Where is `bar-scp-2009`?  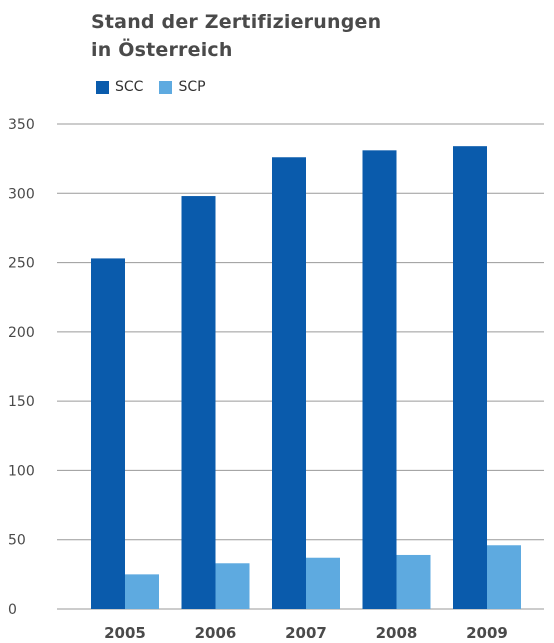 bar-scp-2009 is located at coordinates (504, 577).